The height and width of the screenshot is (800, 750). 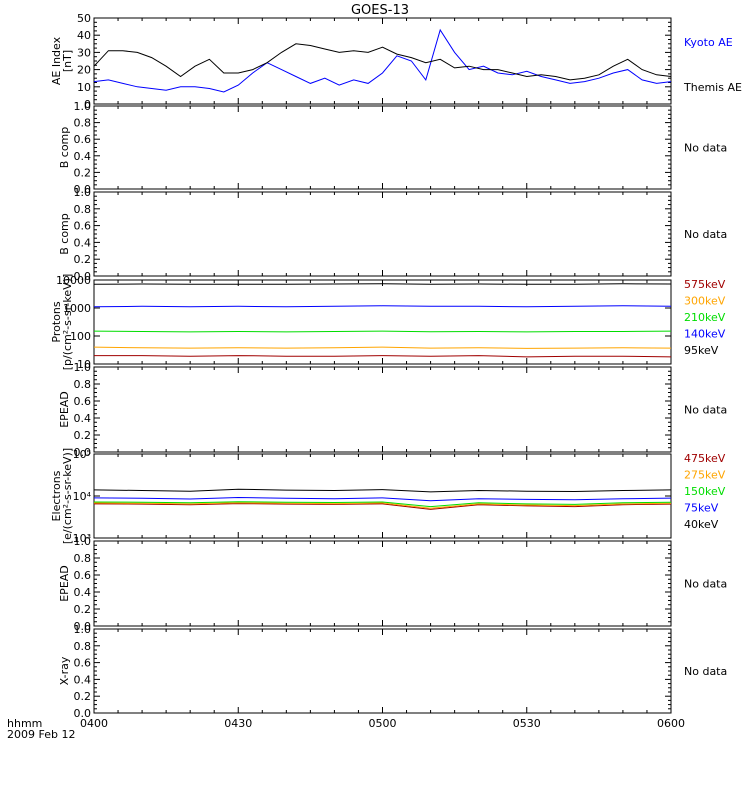 I want to click on y-axis-label: [nT], so click(x=67, y=61).